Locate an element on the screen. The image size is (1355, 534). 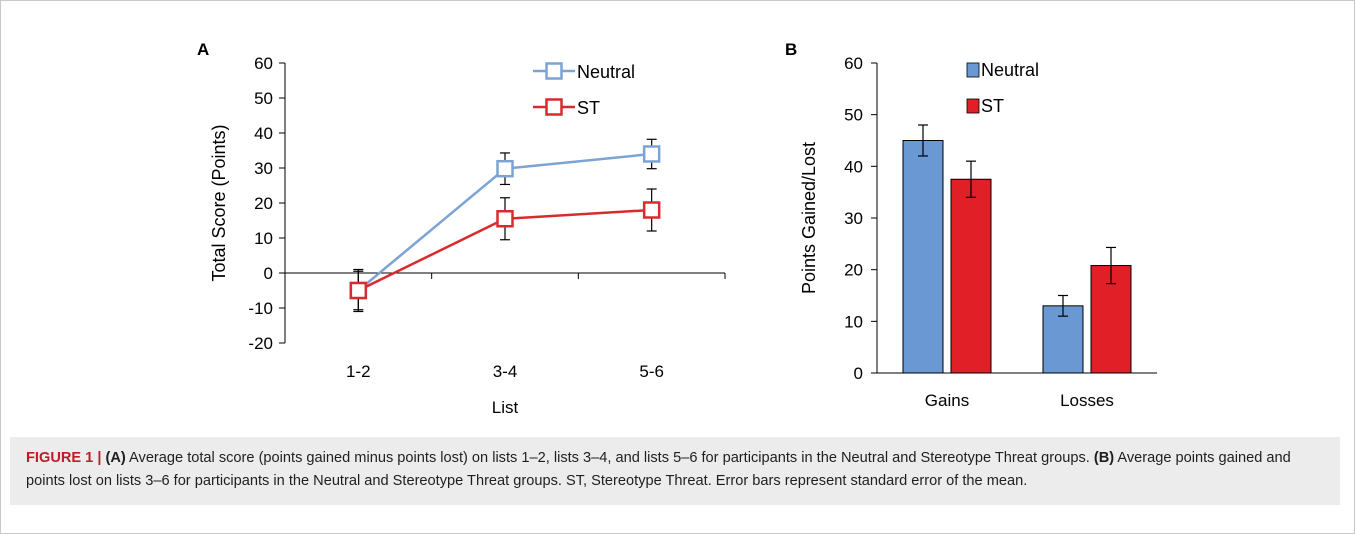
panel-a-y-axis-title: Total Score (Points) is located at coordinates (219, 202).